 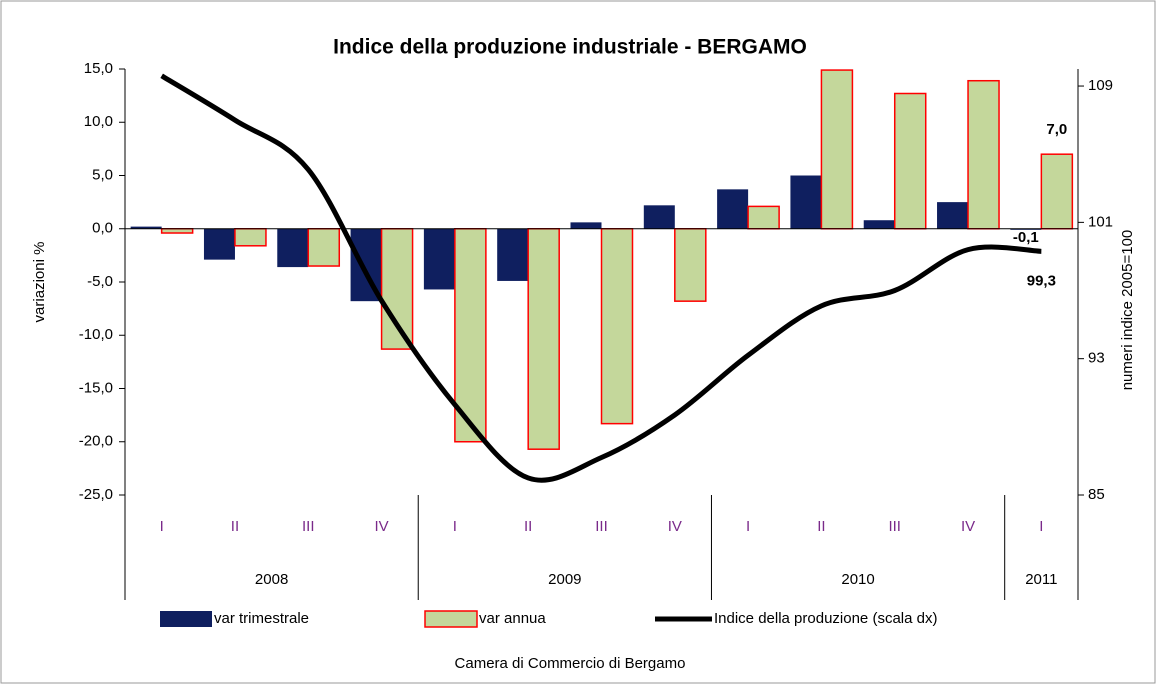 What do you see at coordinates (261, 618) in the screenshot?
I see `legend-label: var trimestrale` at bounding box center [261, 618].